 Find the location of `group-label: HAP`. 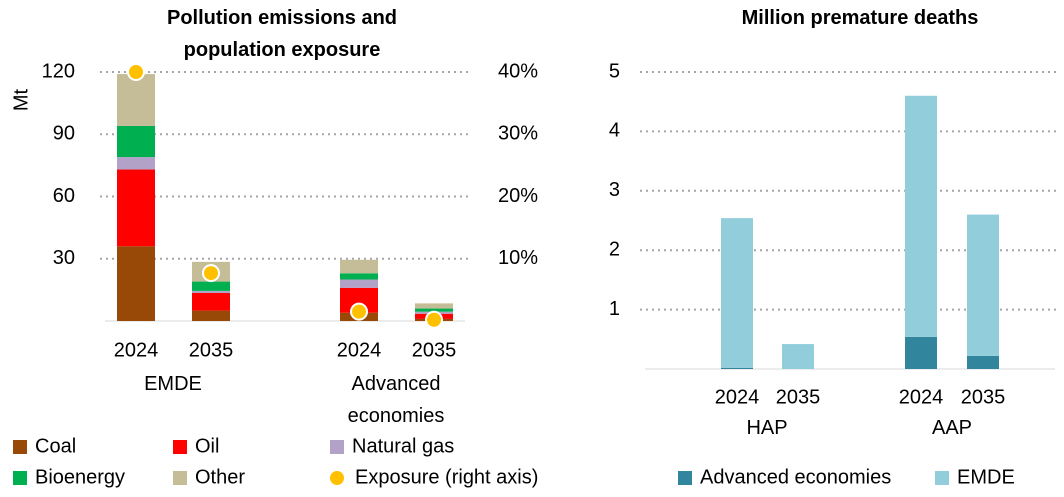

group-label: HAP is located at coordinates (767, 428).